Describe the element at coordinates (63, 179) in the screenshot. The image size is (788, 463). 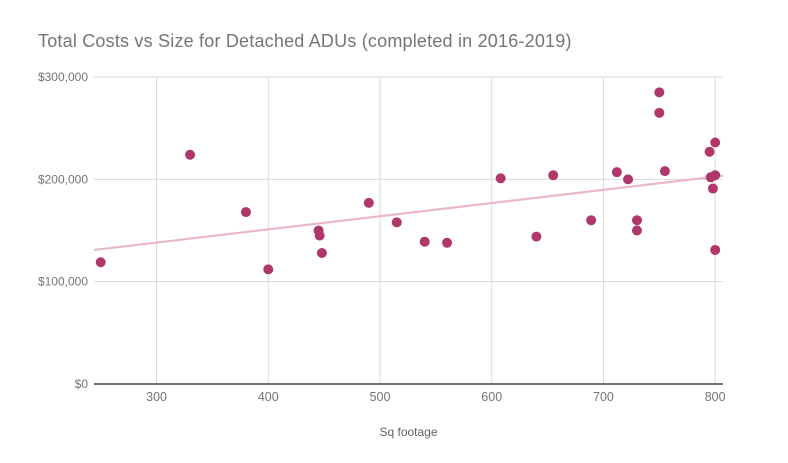
I see `y-tick-label: $200,000` at that location.